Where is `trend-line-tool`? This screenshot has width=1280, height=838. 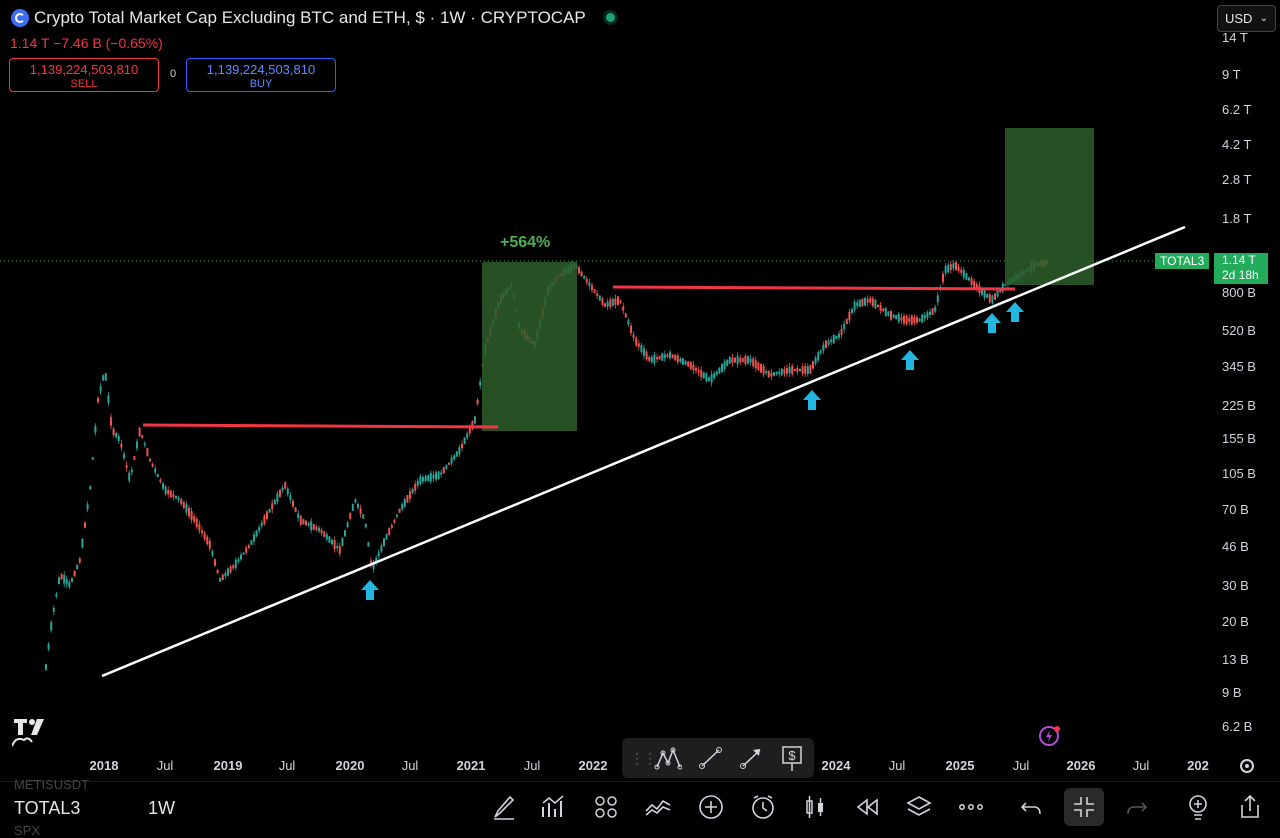
trend-line-tool is located at coordinates (711, 758).